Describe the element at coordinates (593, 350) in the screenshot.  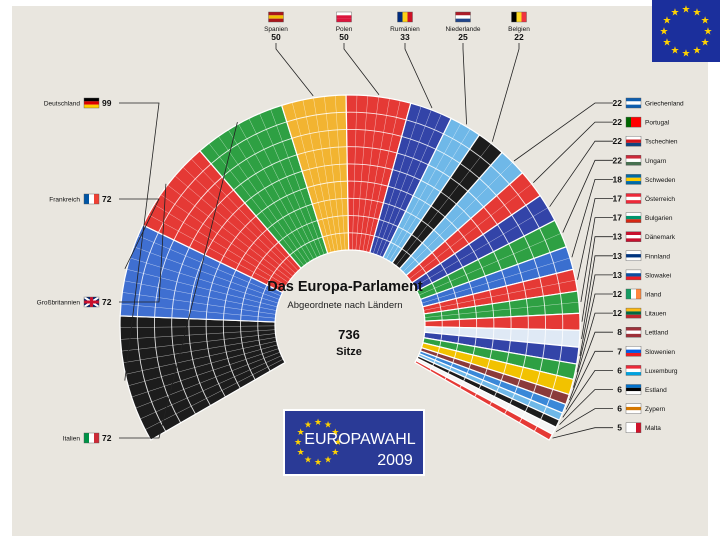
I see `leader-litauen` at that location.